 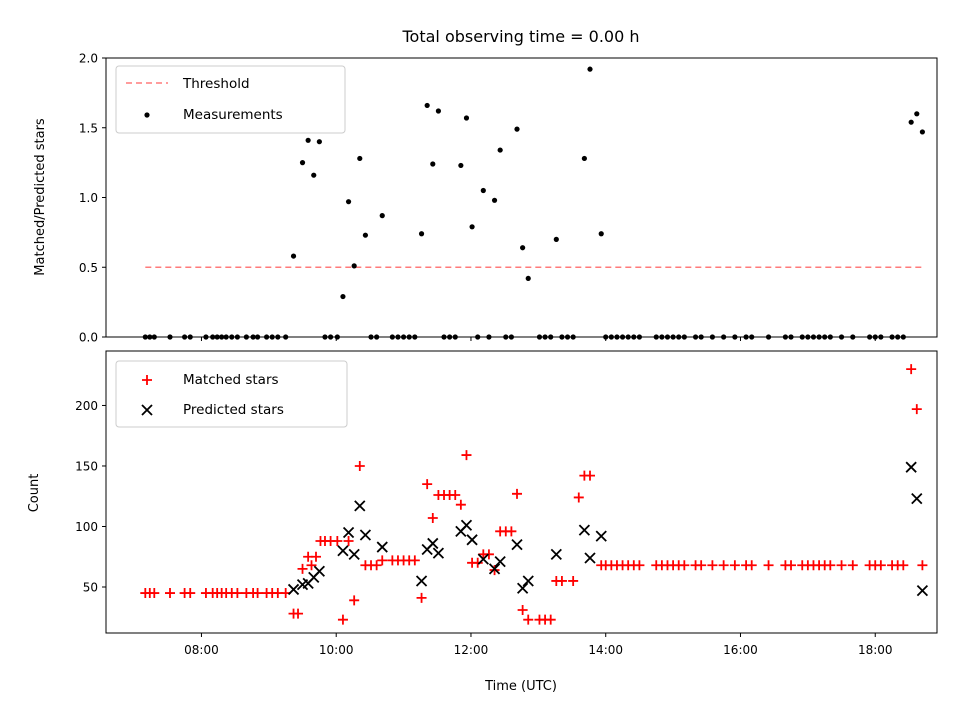 I want to click on top-y-axis-label: Matched/Predicted stars, so click(x=40, y=197).